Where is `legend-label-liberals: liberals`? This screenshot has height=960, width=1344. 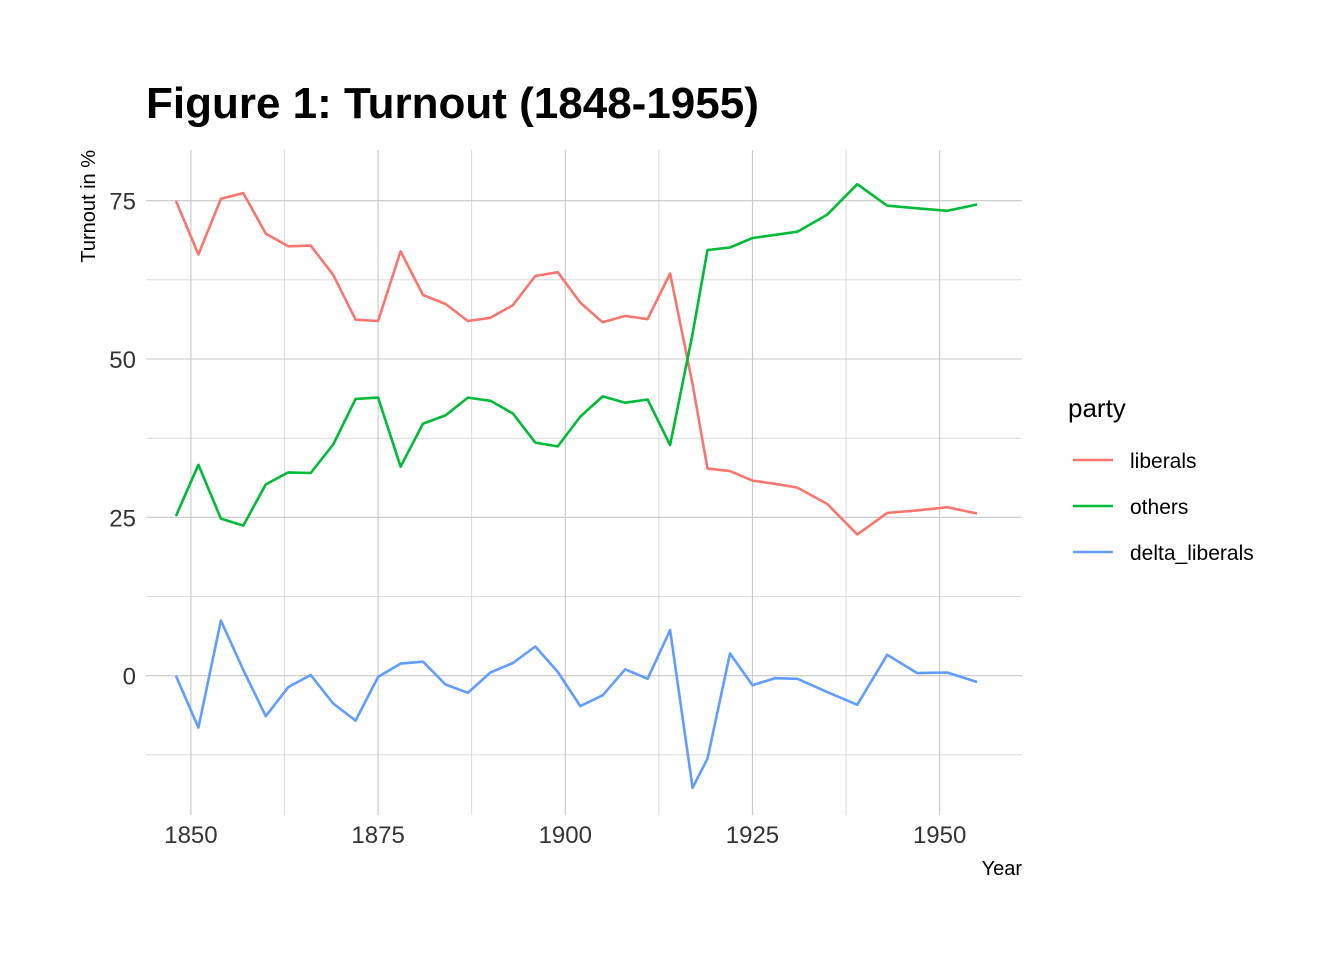
legend-label-liberals: liberals is located at coordinates (1163, 461).